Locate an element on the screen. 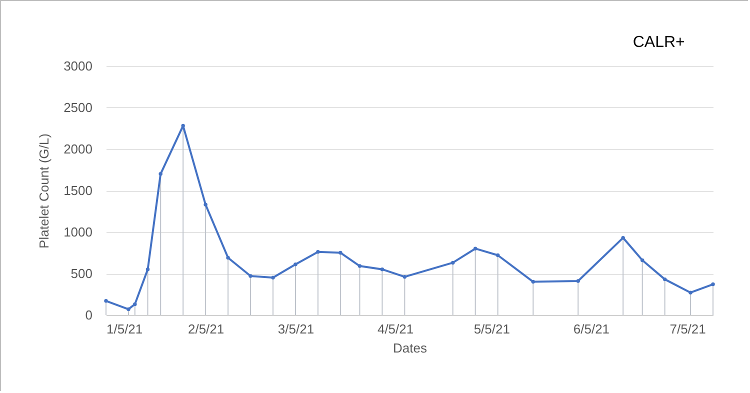 Image resolution: width=750 pixels, height=393 pixels. x-tick-label: 2/5/21 is located at coordinates (206, 329).